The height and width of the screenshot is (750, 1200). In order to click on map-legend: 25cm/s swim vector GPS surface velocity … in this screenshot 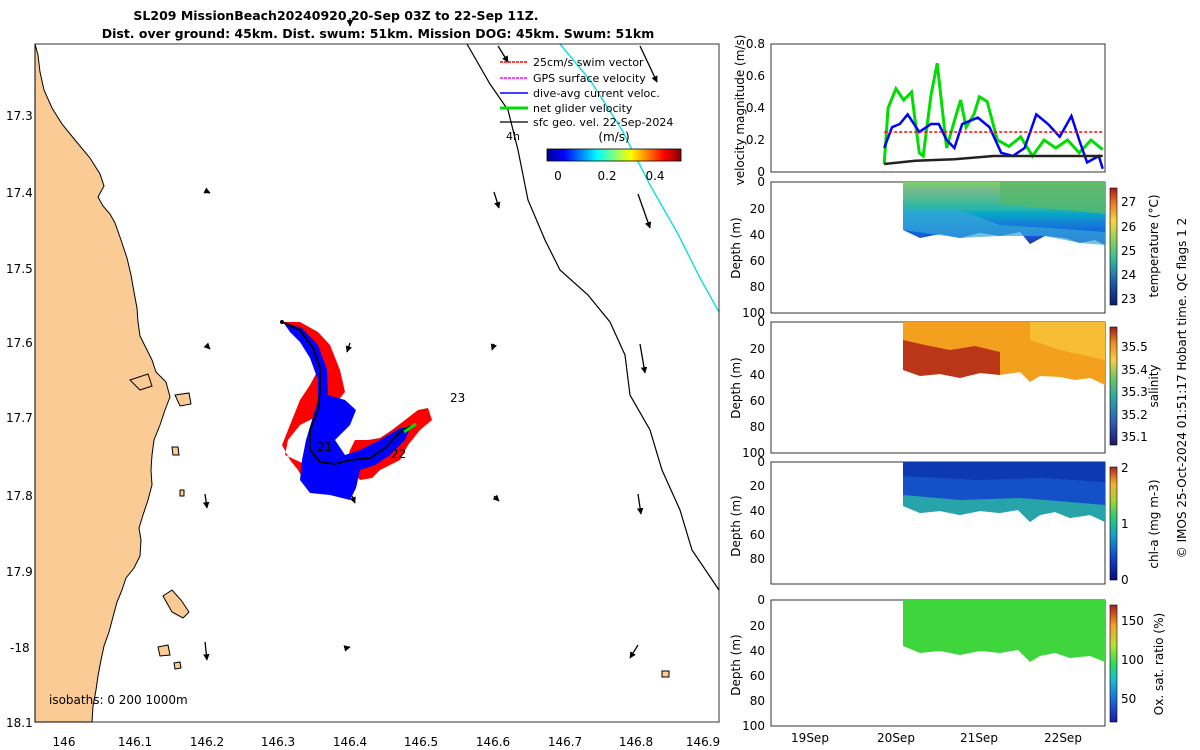, I will do `click(591, 119)`.